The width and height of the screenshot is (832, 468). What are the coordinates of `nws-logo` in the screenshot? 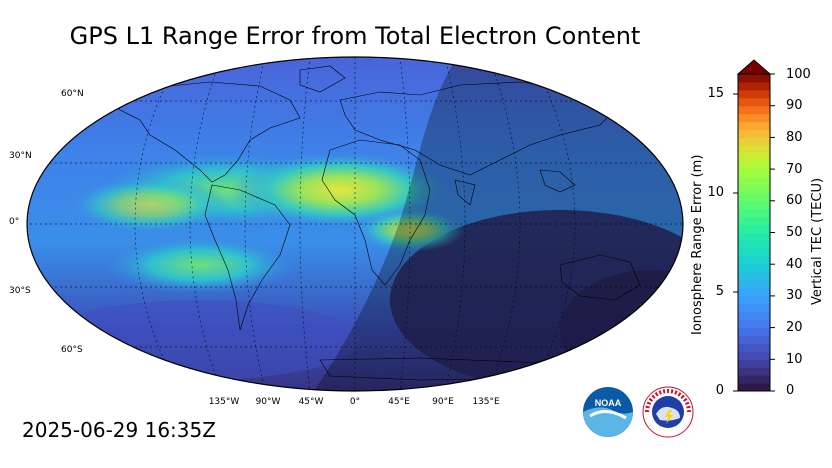 It's located at (668, 414).